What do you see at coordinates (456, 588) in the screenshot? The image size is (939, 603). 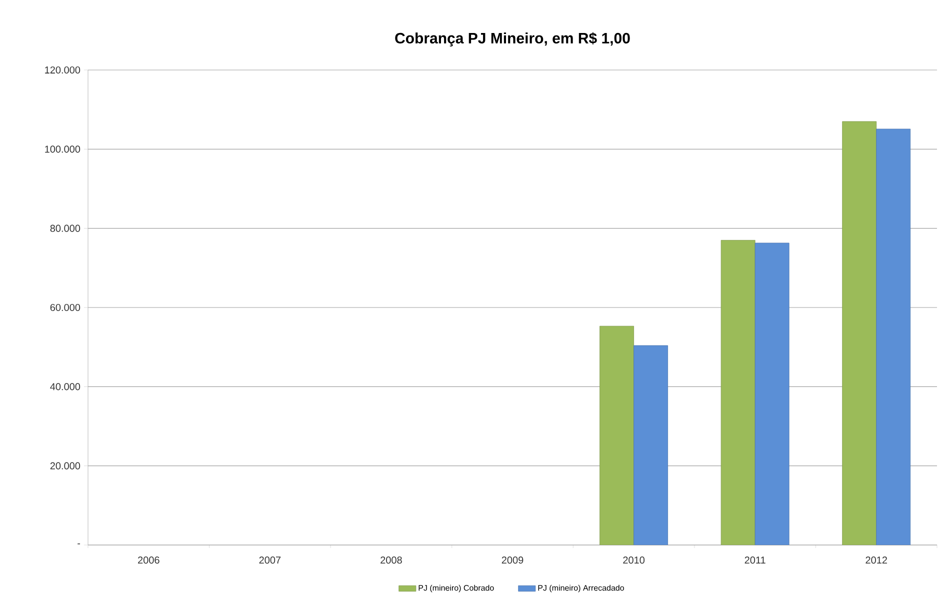 I see `legend-label: PJ (mineiro) Cobrado` at bounding box center [456, 588].